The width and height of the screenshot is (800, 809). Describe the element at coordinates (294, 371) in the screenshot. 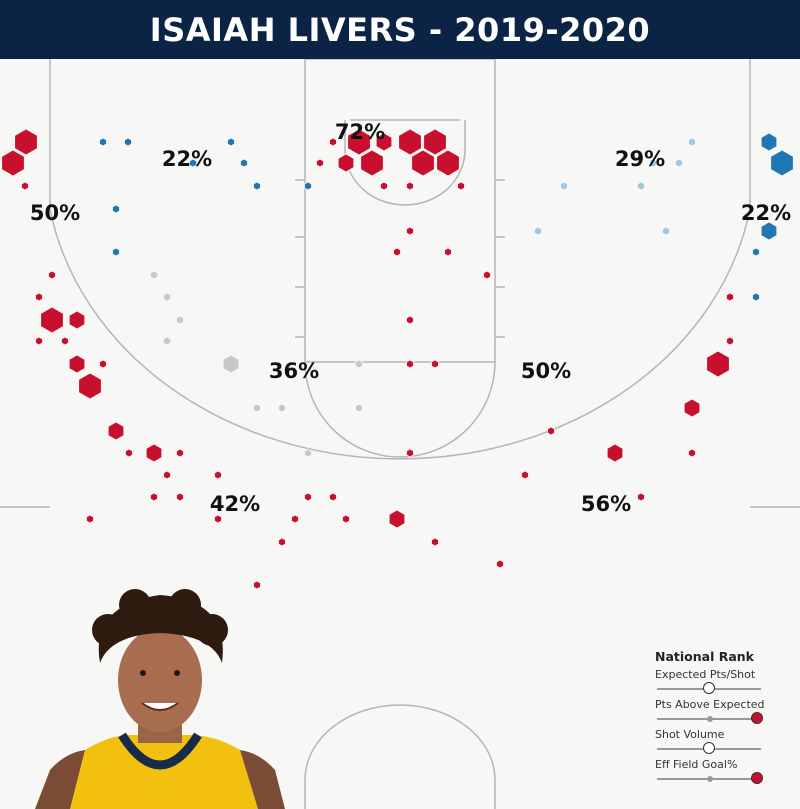

I see `zone-pct-left-midrange: 36%` at that location.